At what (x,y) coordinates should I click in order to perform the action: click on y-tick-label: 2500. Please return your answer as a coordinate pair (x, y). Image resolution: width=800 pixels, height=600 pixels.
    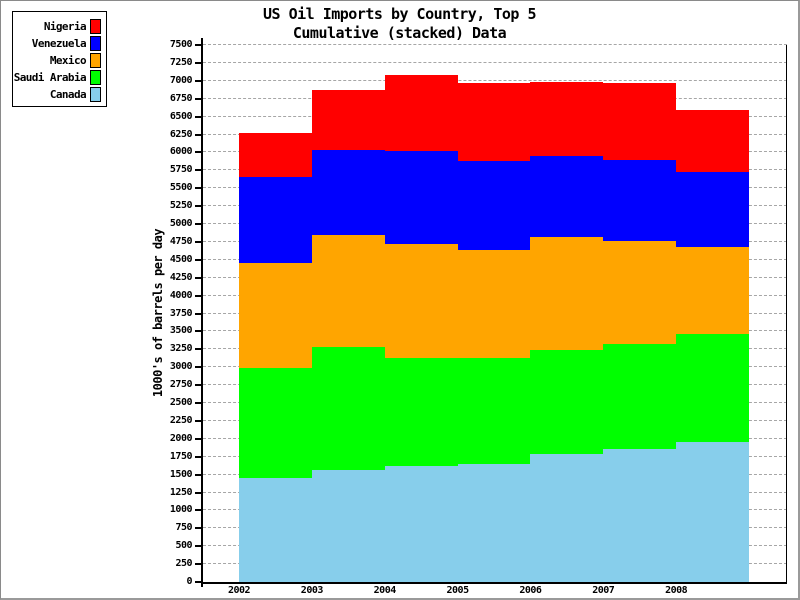
    Looking at the image, I should click on (181, 402).